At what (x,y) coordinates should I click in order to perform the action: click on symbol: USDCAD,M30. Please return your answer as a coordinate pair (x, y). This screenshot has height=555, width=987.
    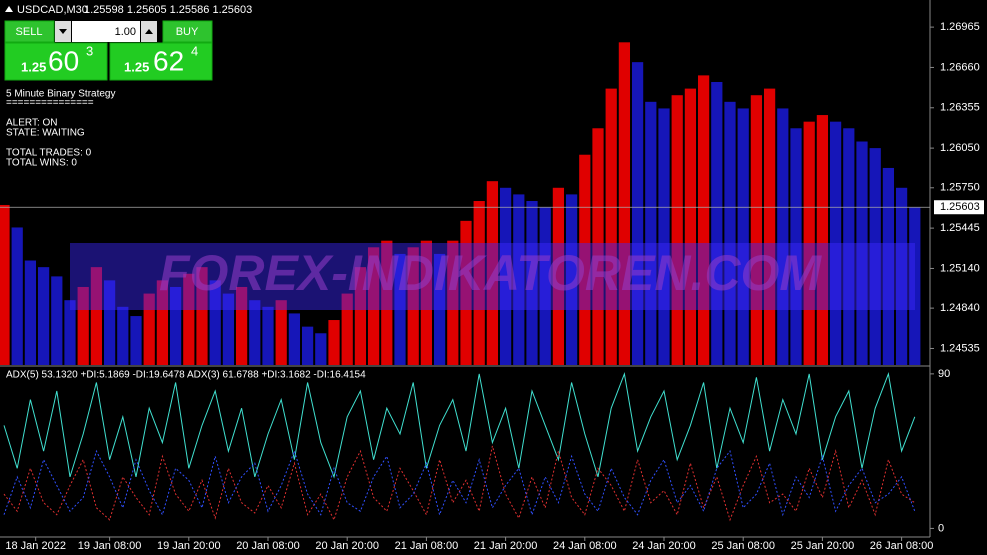
    Looking at the image, I should click on (52, 10).